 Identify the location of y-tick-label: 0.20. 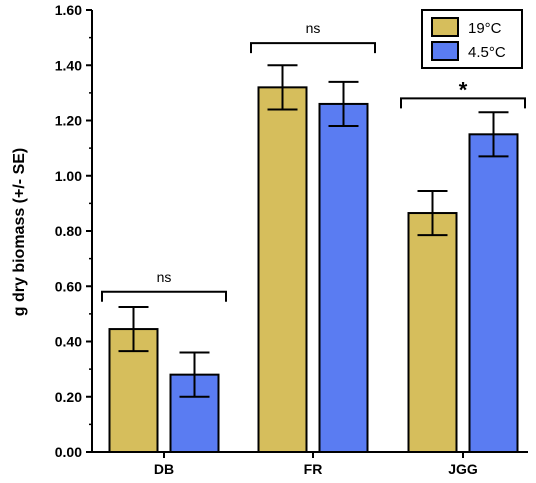
(68, 397).